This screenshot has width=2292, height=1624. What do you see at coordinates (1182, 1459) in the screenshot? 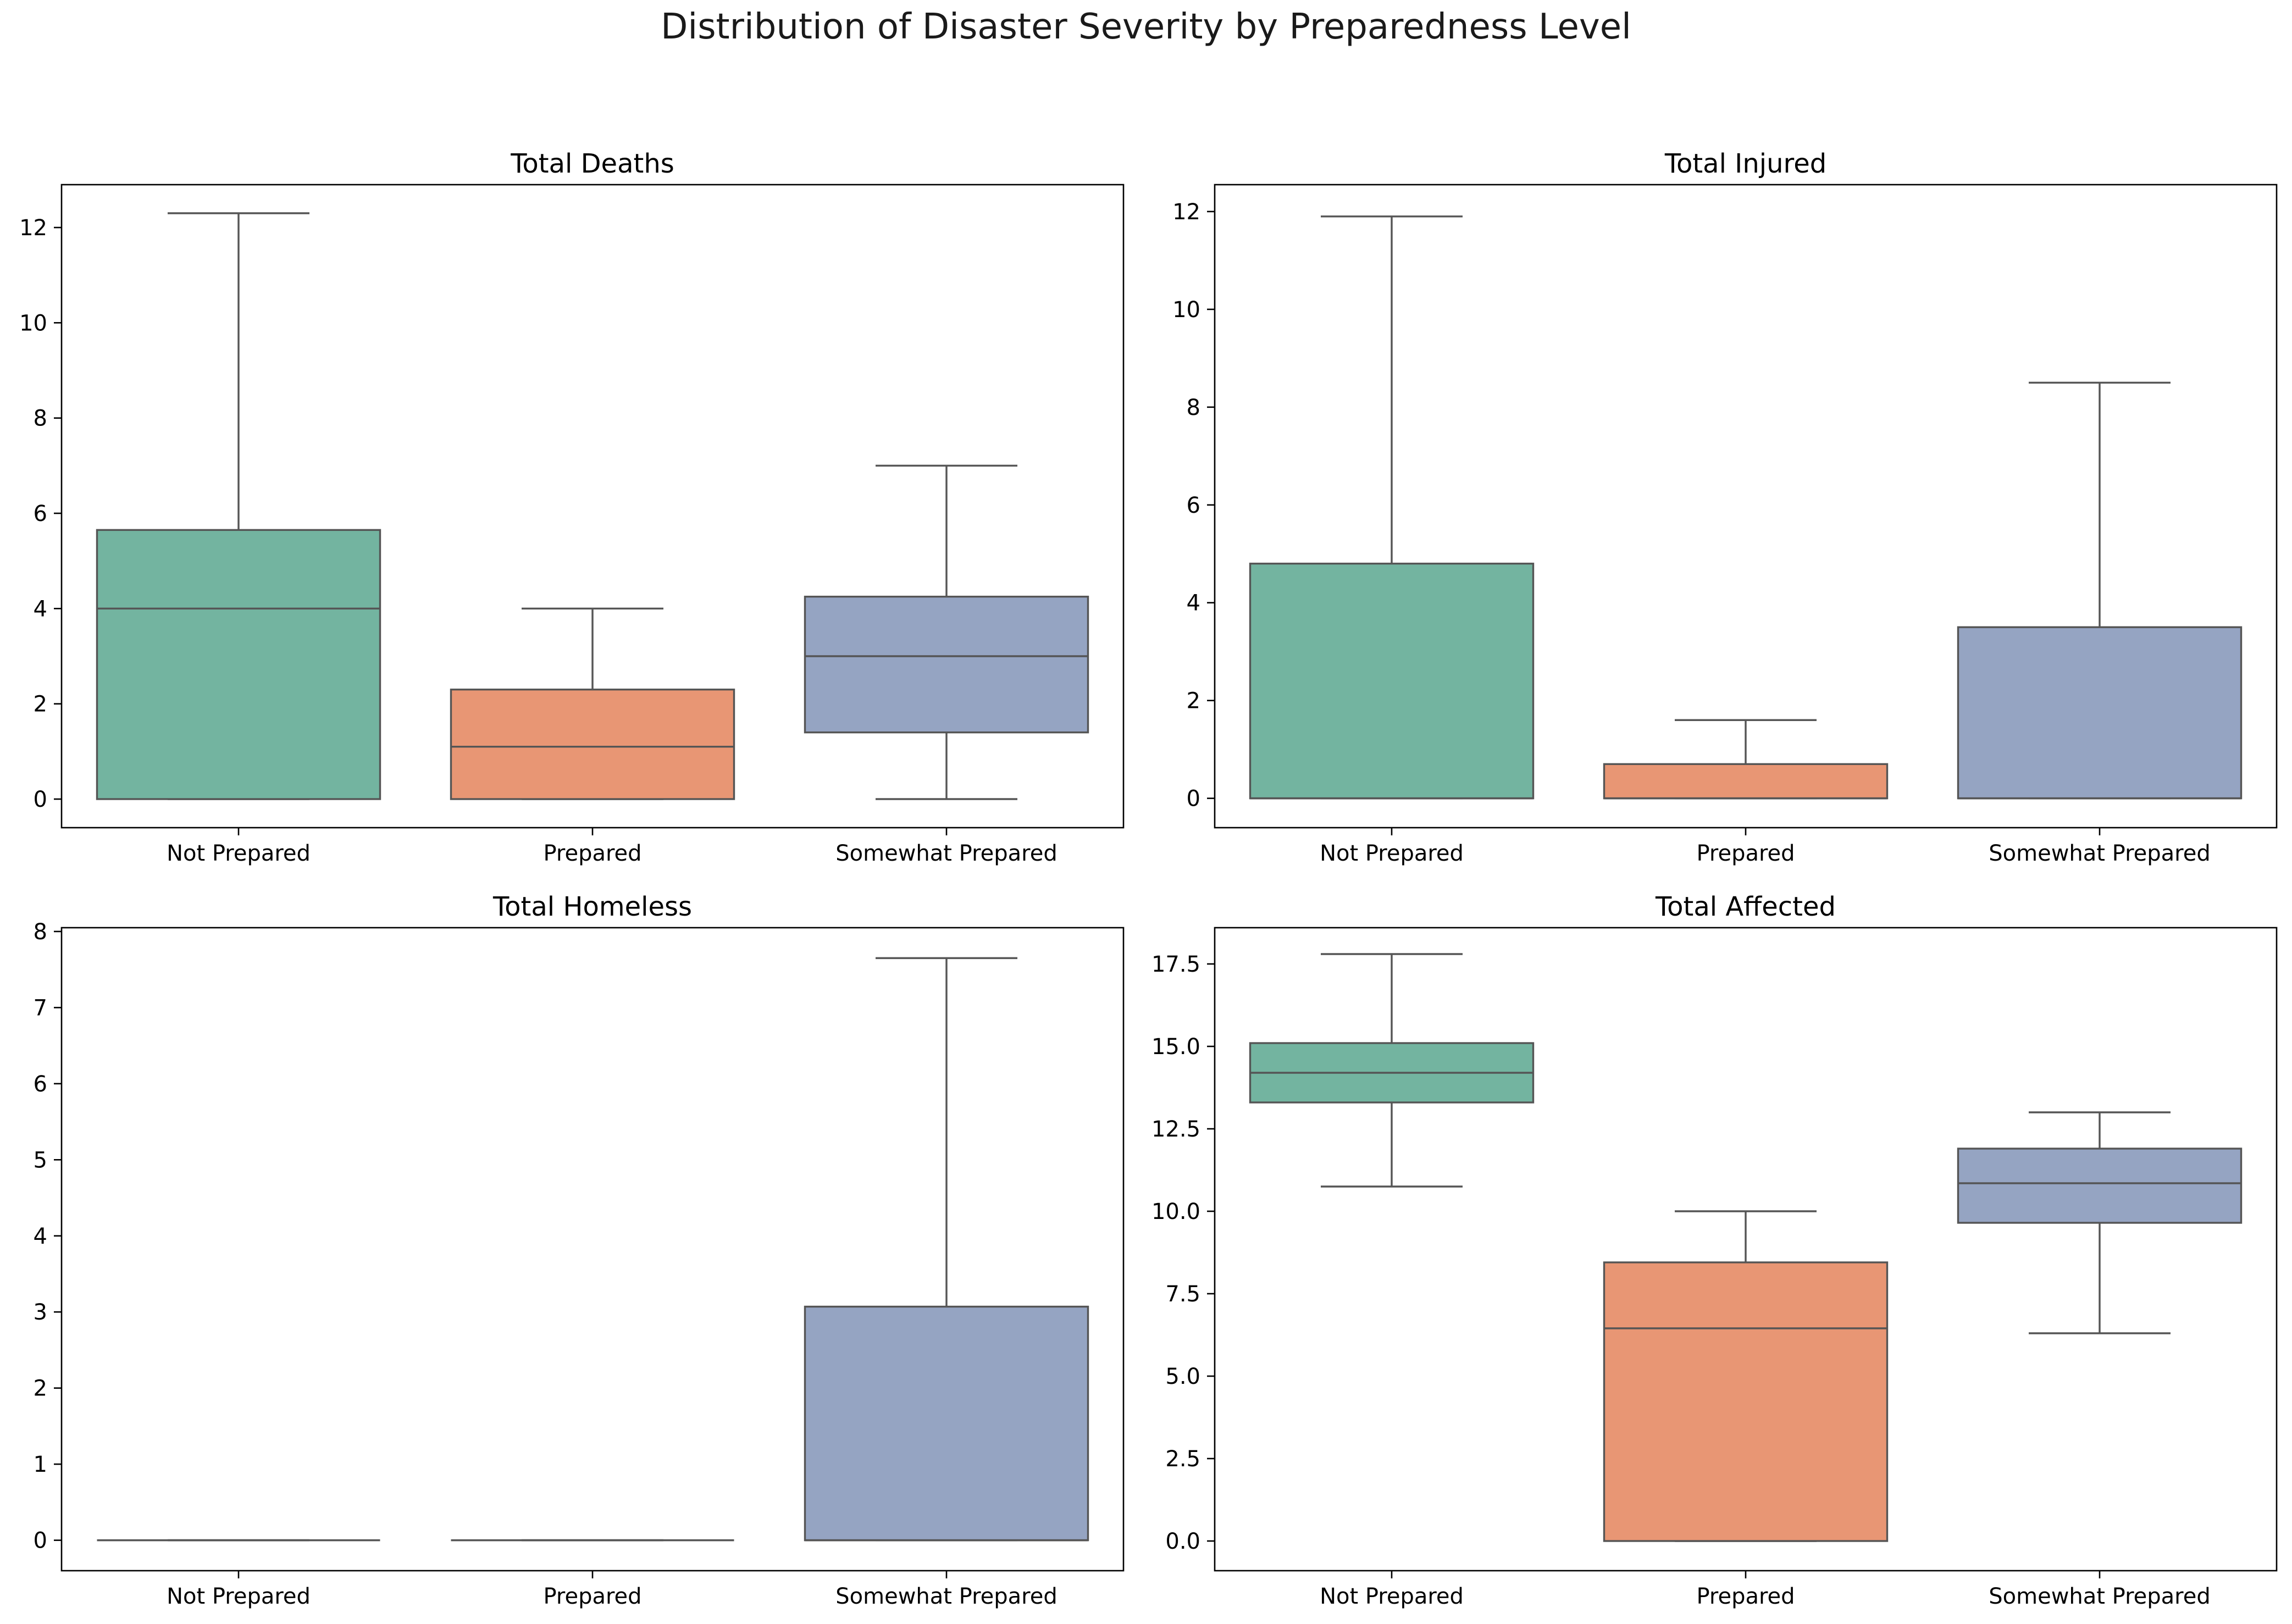
I see `total-affected-ytick-label-1: 2.5` at bounding box center [1182, 1459].